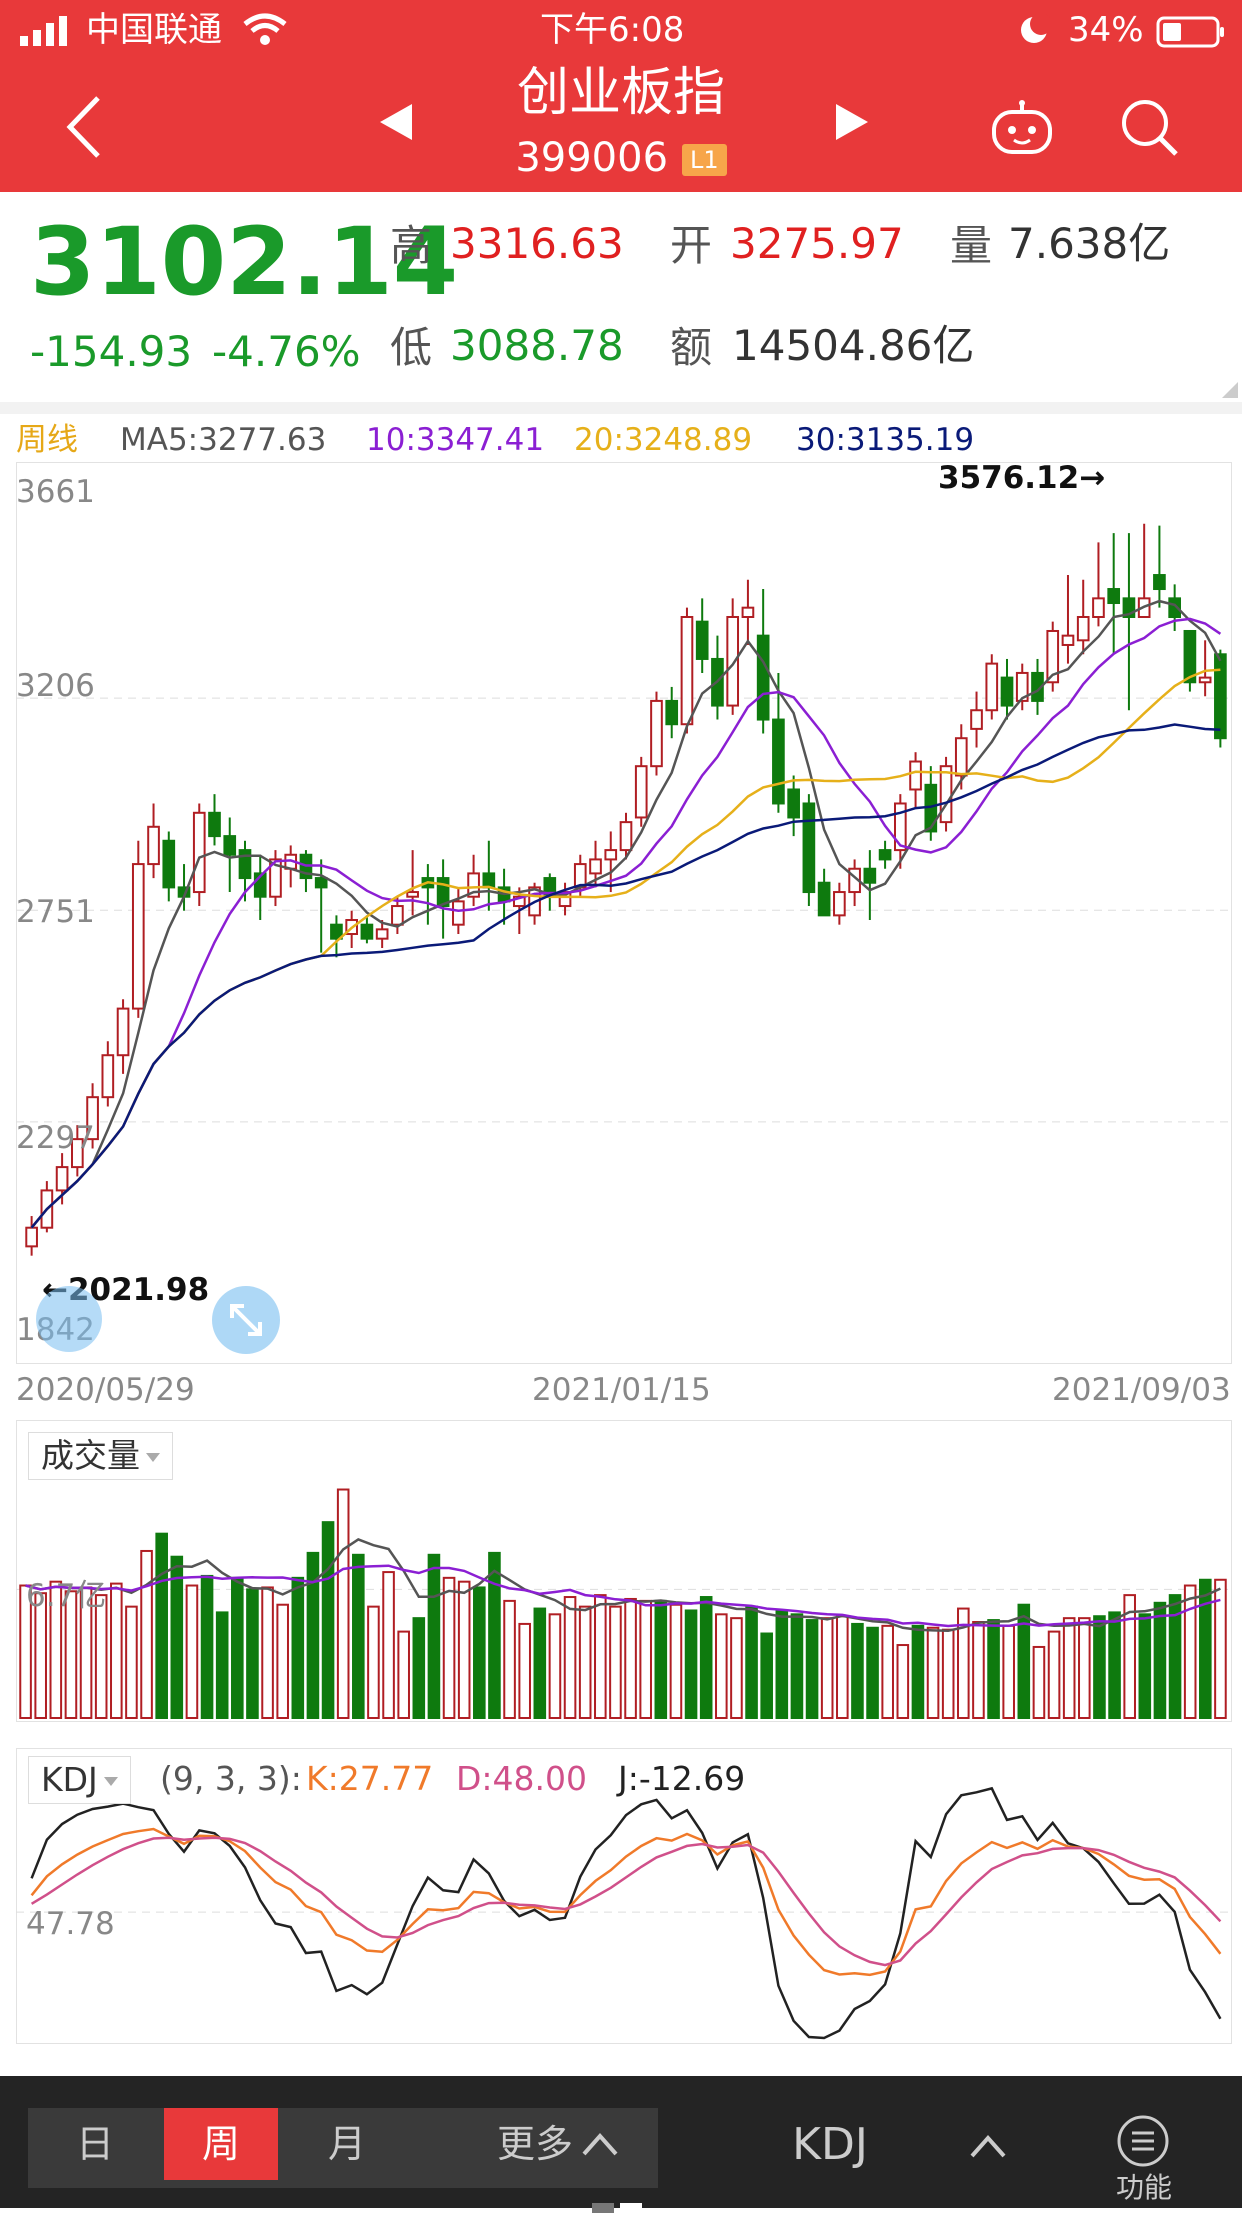 Image resolution: width=1242 pixels, height=2217 pixels. I want to click on section-divider, so click(621, 408).